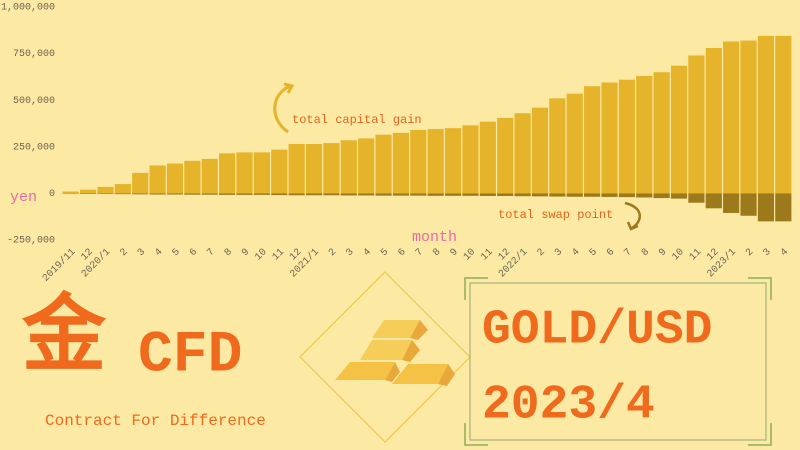  What do you see at coordinates (34, 54) in the screenshot?
I see `y-tick-label: 750,000` at bounding box center [34, 54].